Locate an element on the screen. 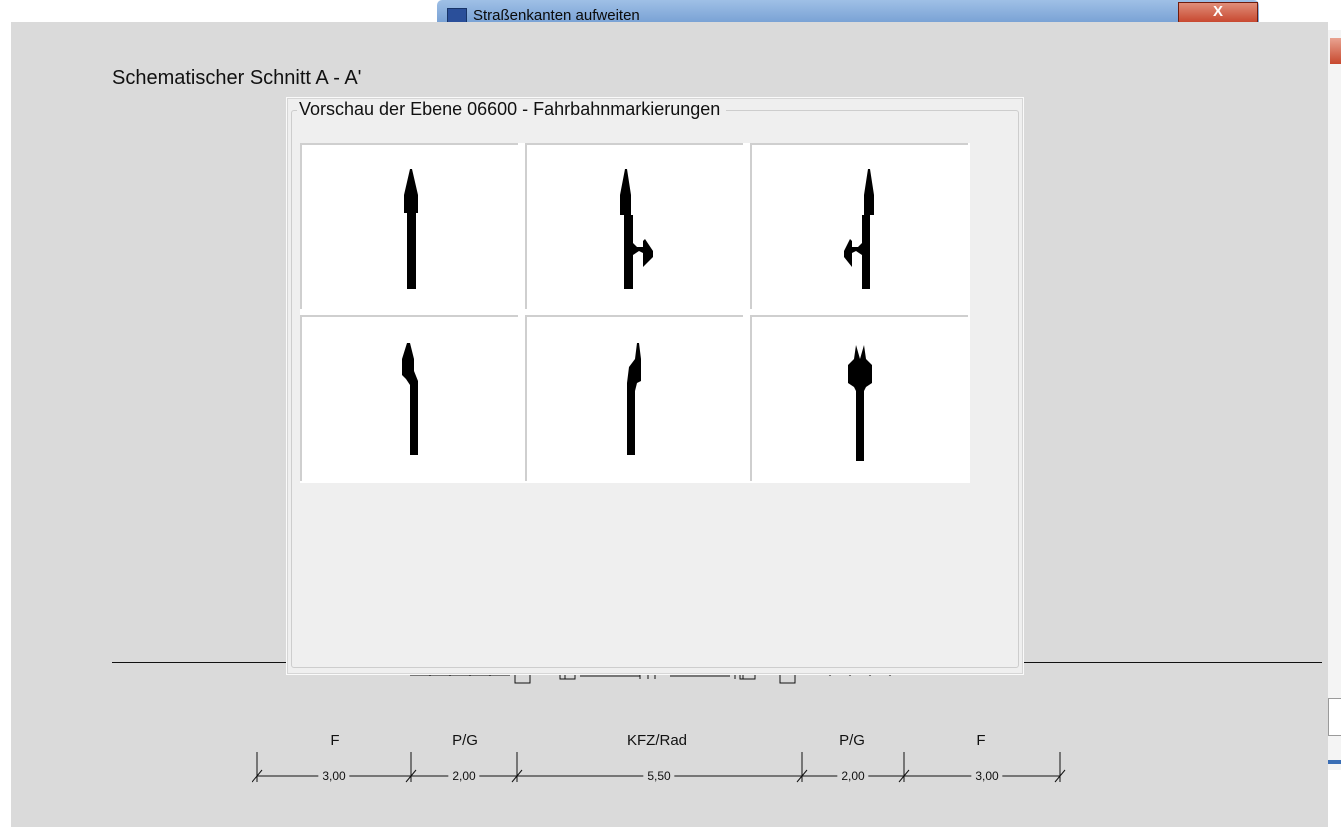  dimension-f-left: 3,00 is located at coordinates (334, 776).